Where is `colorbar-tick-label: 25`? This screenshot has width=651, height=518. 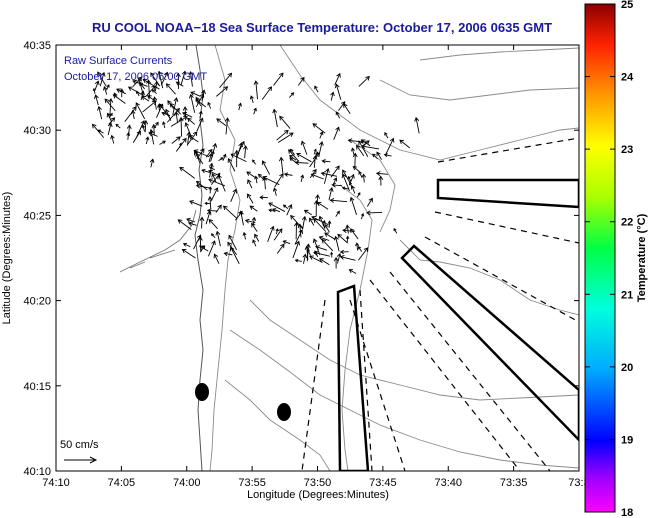 colorbar-tick-label: 25 is located at coordinates (627, 5).